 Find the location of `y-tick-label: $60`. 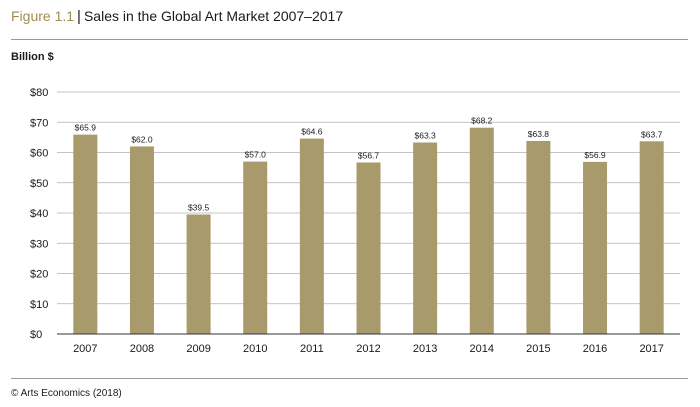

y-tick-label: $60 is located at coordinates (39, 154).